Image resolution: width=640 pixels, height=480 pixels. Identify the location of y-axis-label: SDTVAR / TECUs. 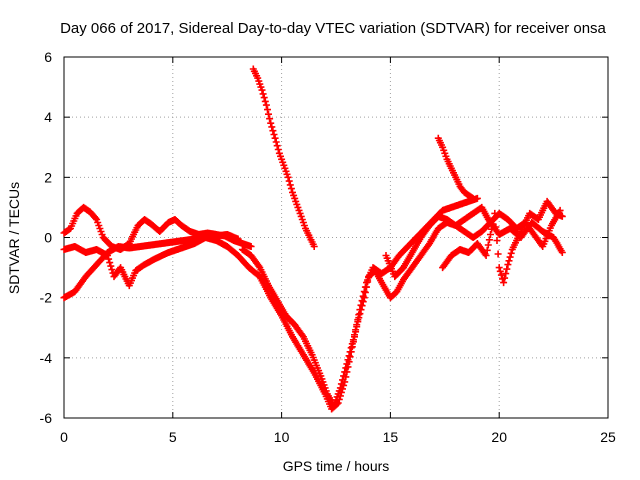
(14, 238).